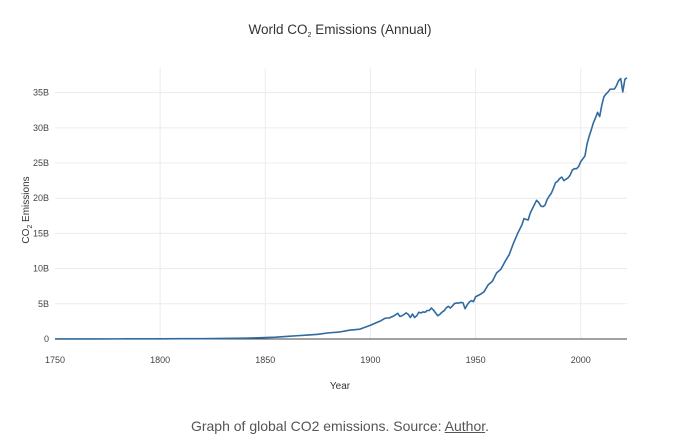 The image size is (680, 438). Describe the element at coordinates (41, 163) in the screenshot. I see `y-tick-label: 25B` at that location.